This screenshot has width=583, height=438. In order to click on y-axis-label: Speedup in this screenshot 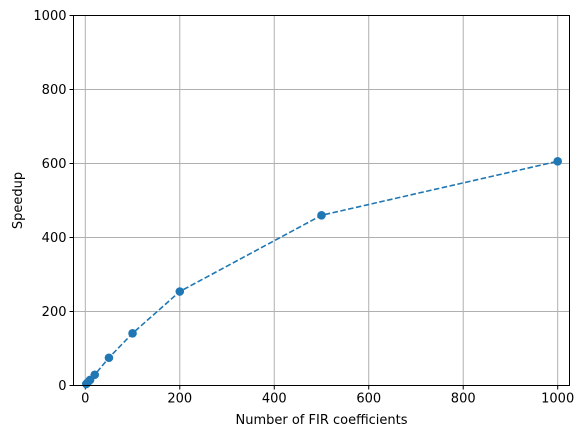, I will do `click(18, 200)`.